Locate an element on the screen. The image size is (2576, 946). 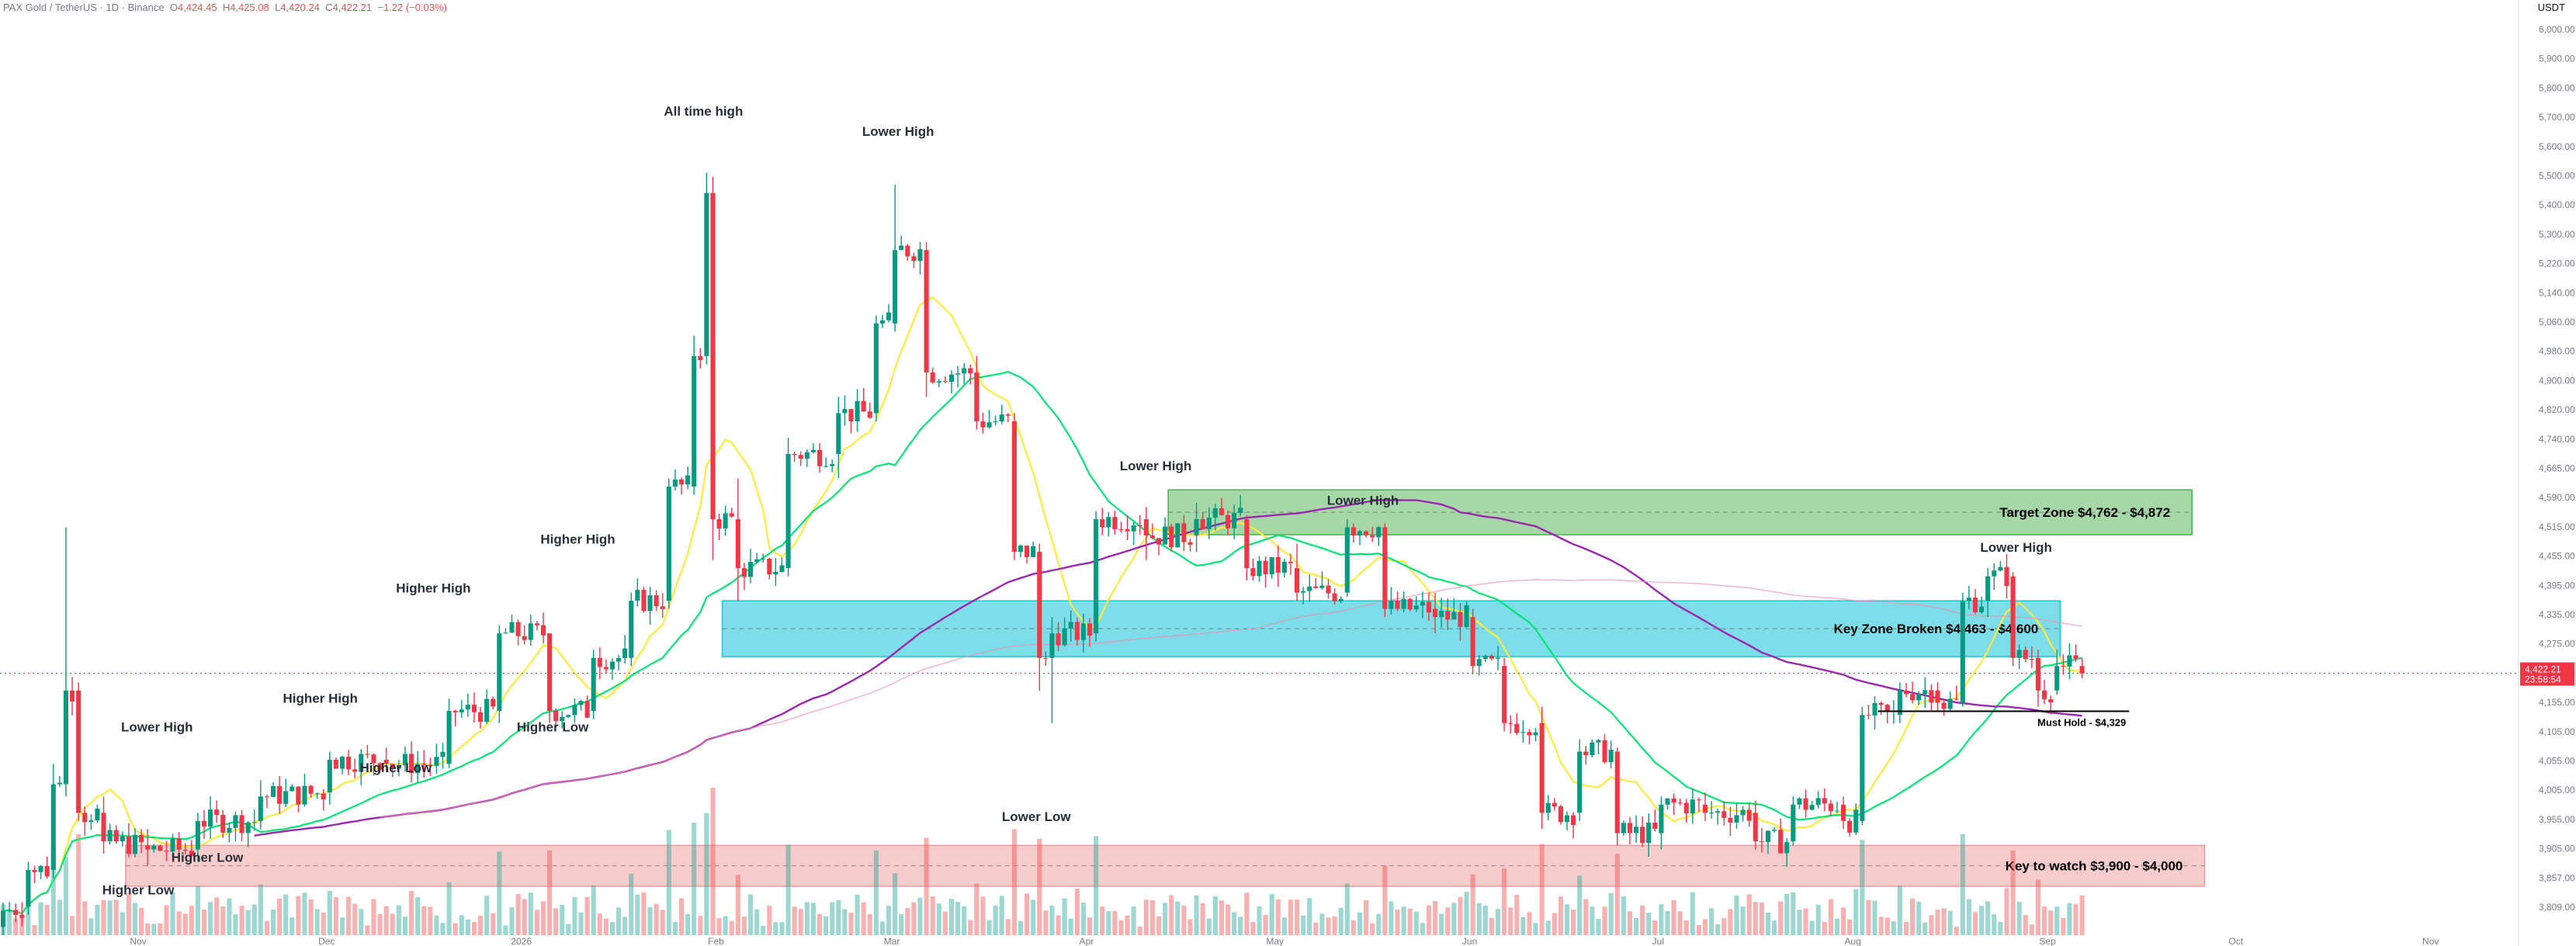
price-tick-label: 4,590.00 is located at coordinates (2557, 497).